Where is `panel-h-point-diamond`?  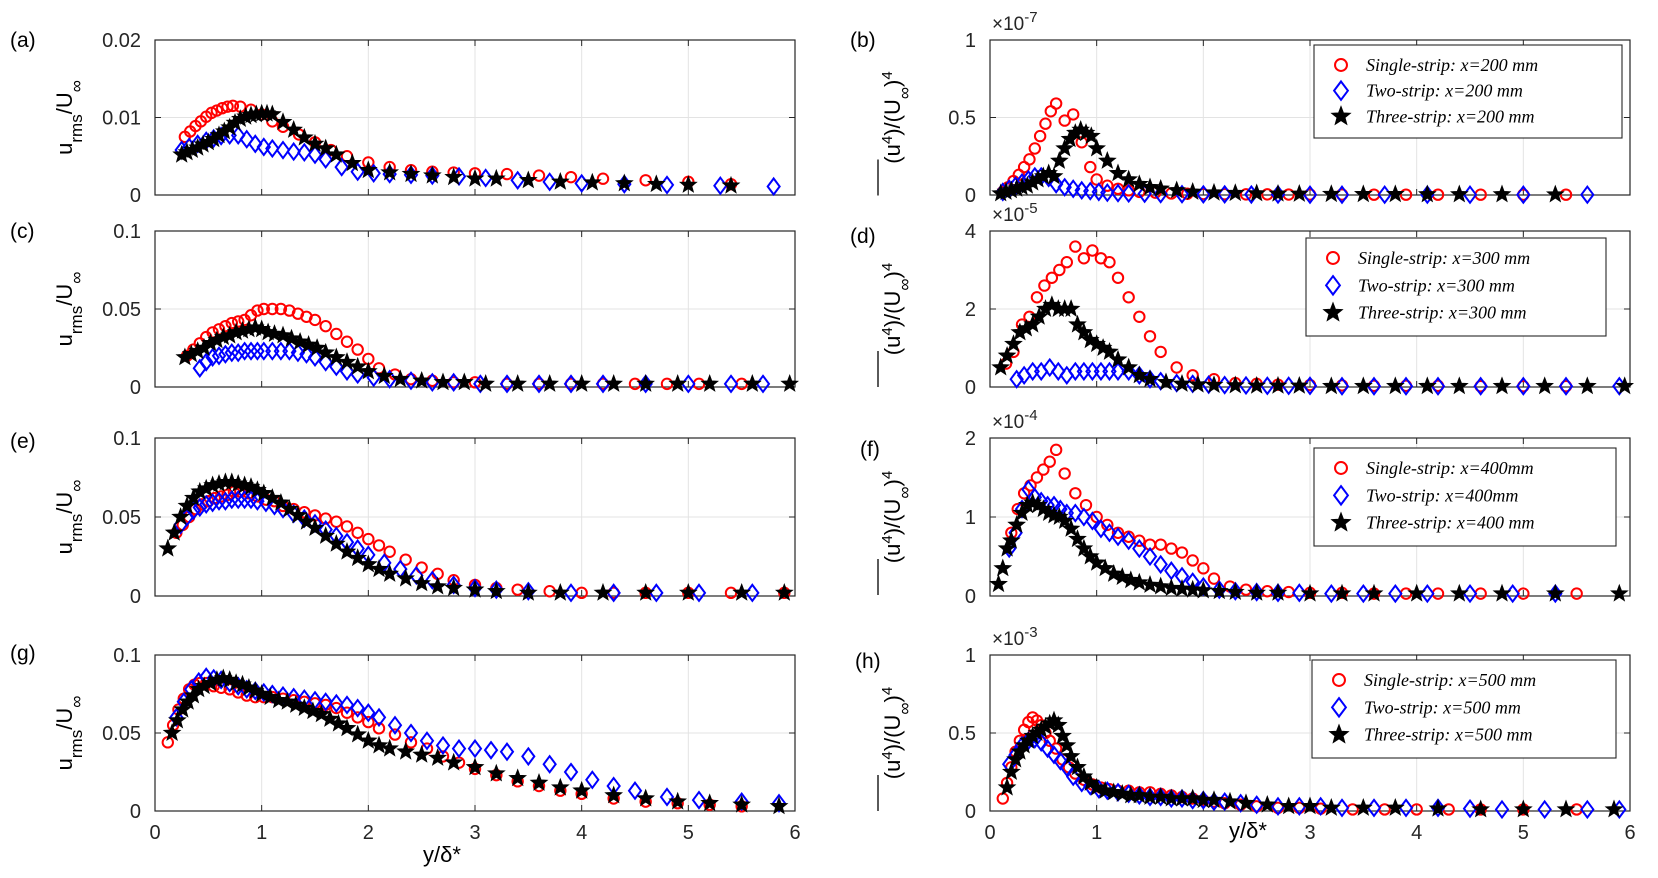
panel-h-point-diamond is located at coordinates (1054, 755).